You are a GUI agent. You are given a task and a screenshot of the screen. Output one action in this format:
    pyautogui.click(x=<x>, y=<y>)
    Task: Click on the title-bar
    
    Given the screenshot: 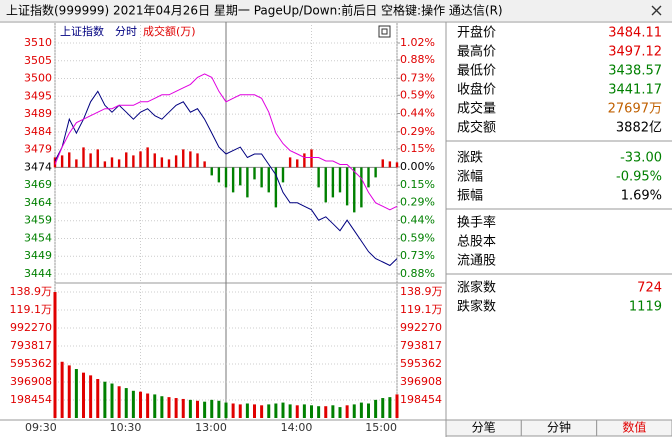 What is the action you would take?
    pyautogui.click(x=336, y=10)
    